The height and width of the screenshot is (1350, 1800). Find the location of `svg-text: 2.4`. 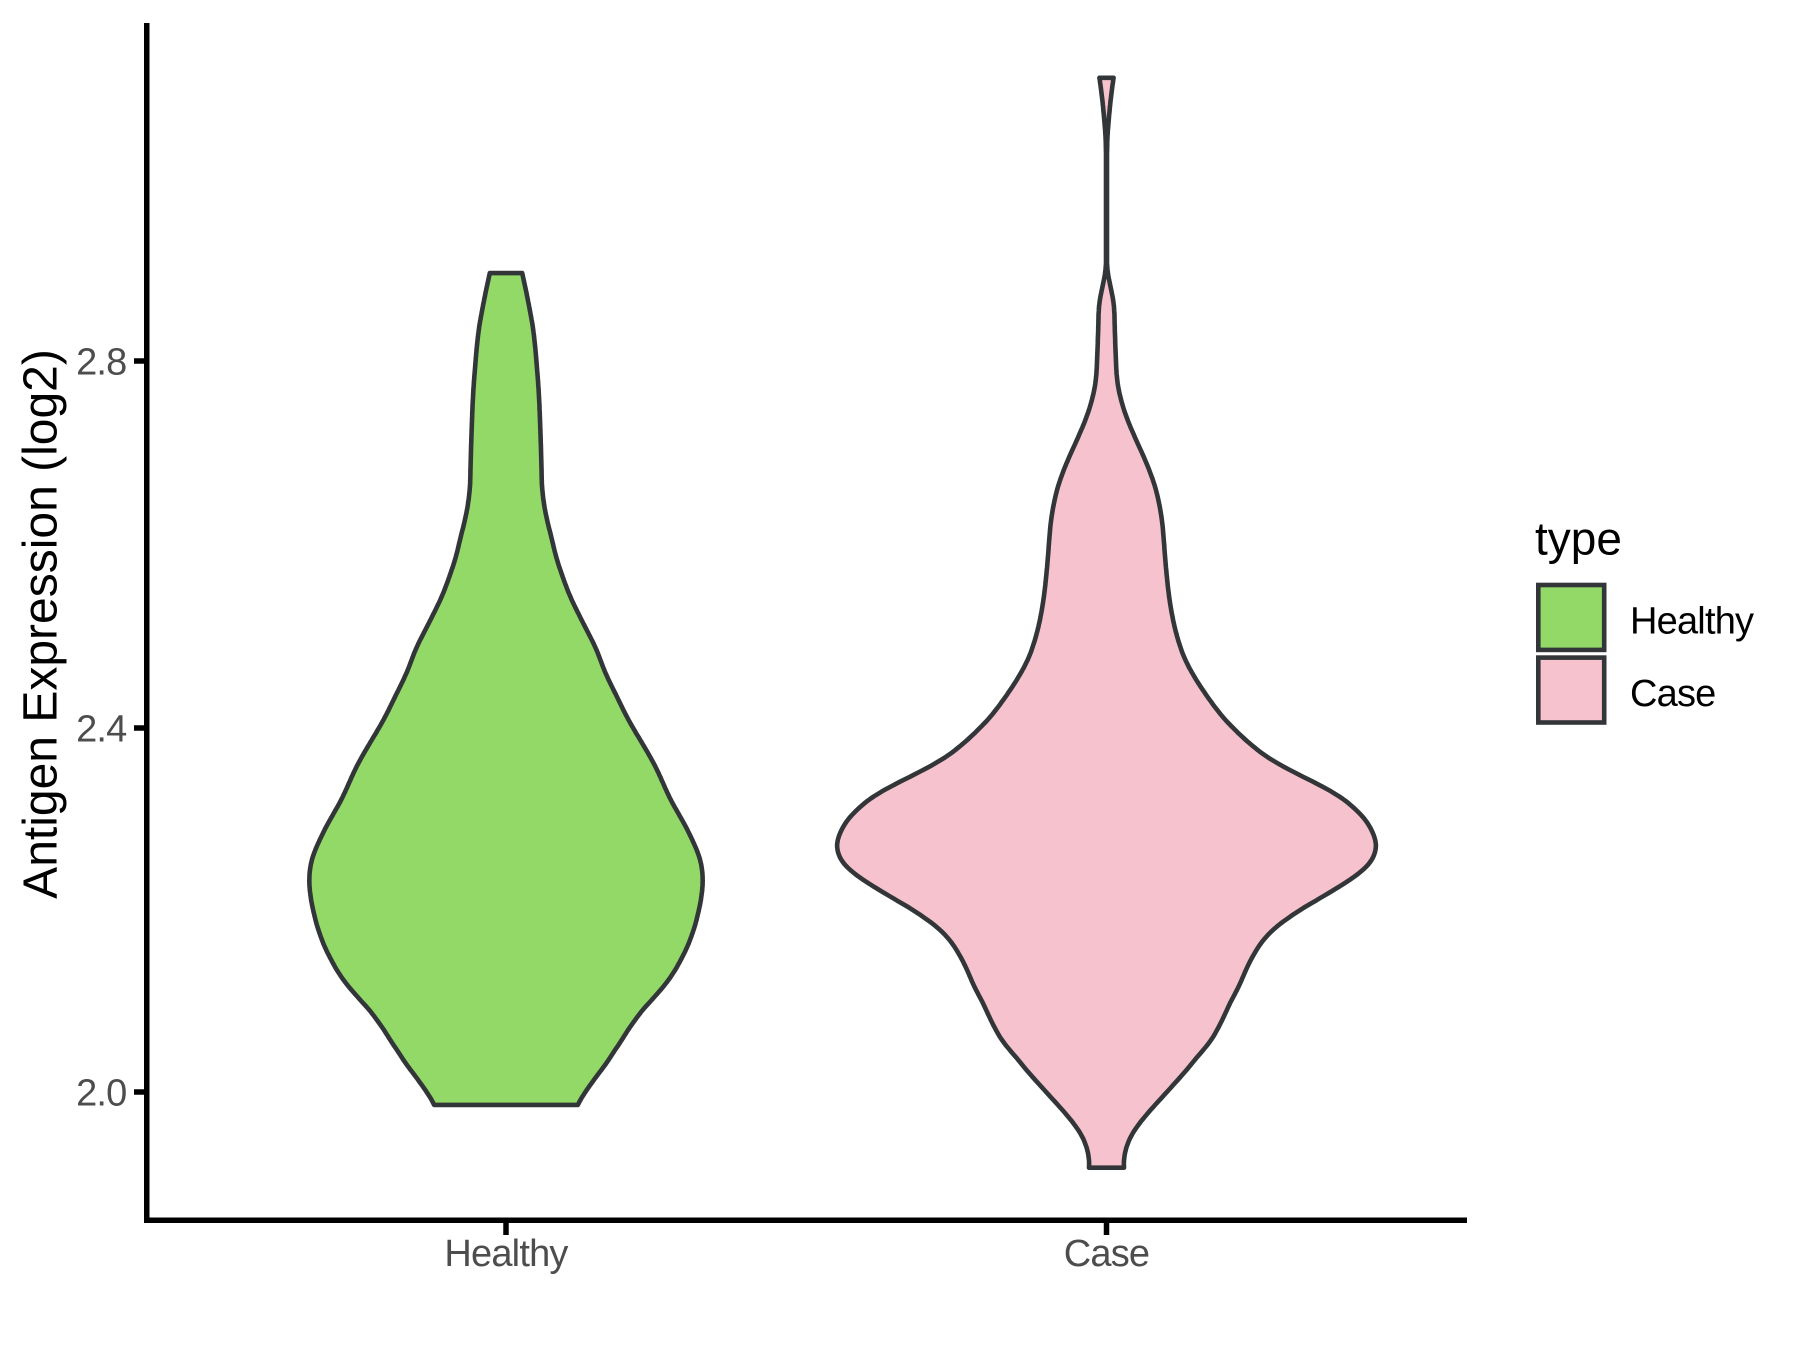

svg-text: 2.4 is located at coordinates (101, 730).